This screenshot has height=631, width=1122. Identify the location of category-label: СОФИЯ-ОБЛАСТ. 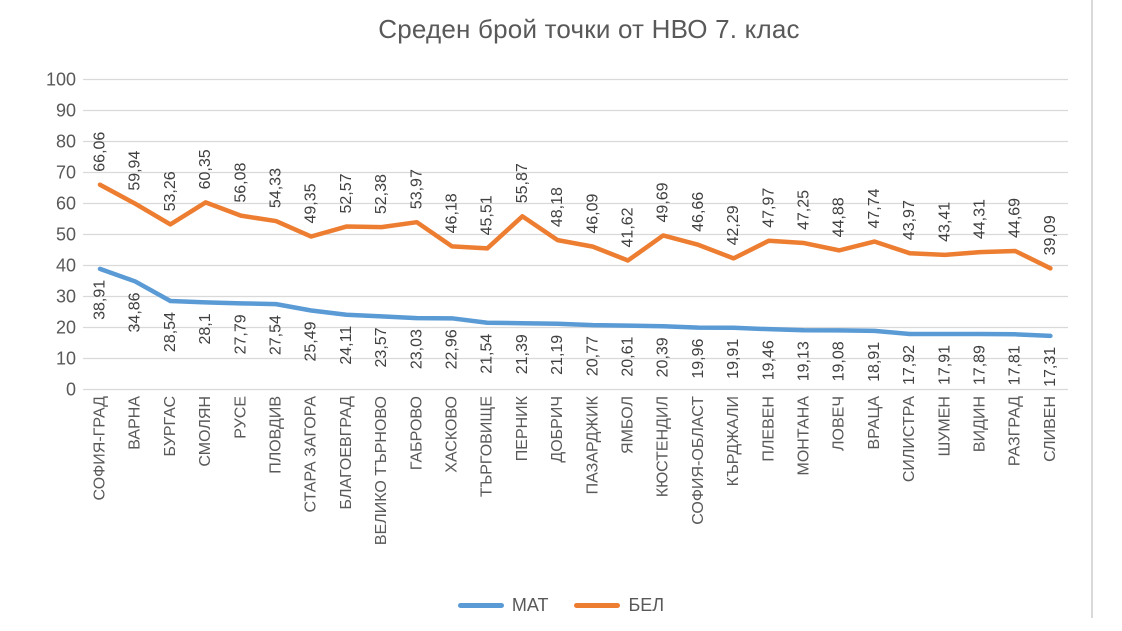
(698, 460).